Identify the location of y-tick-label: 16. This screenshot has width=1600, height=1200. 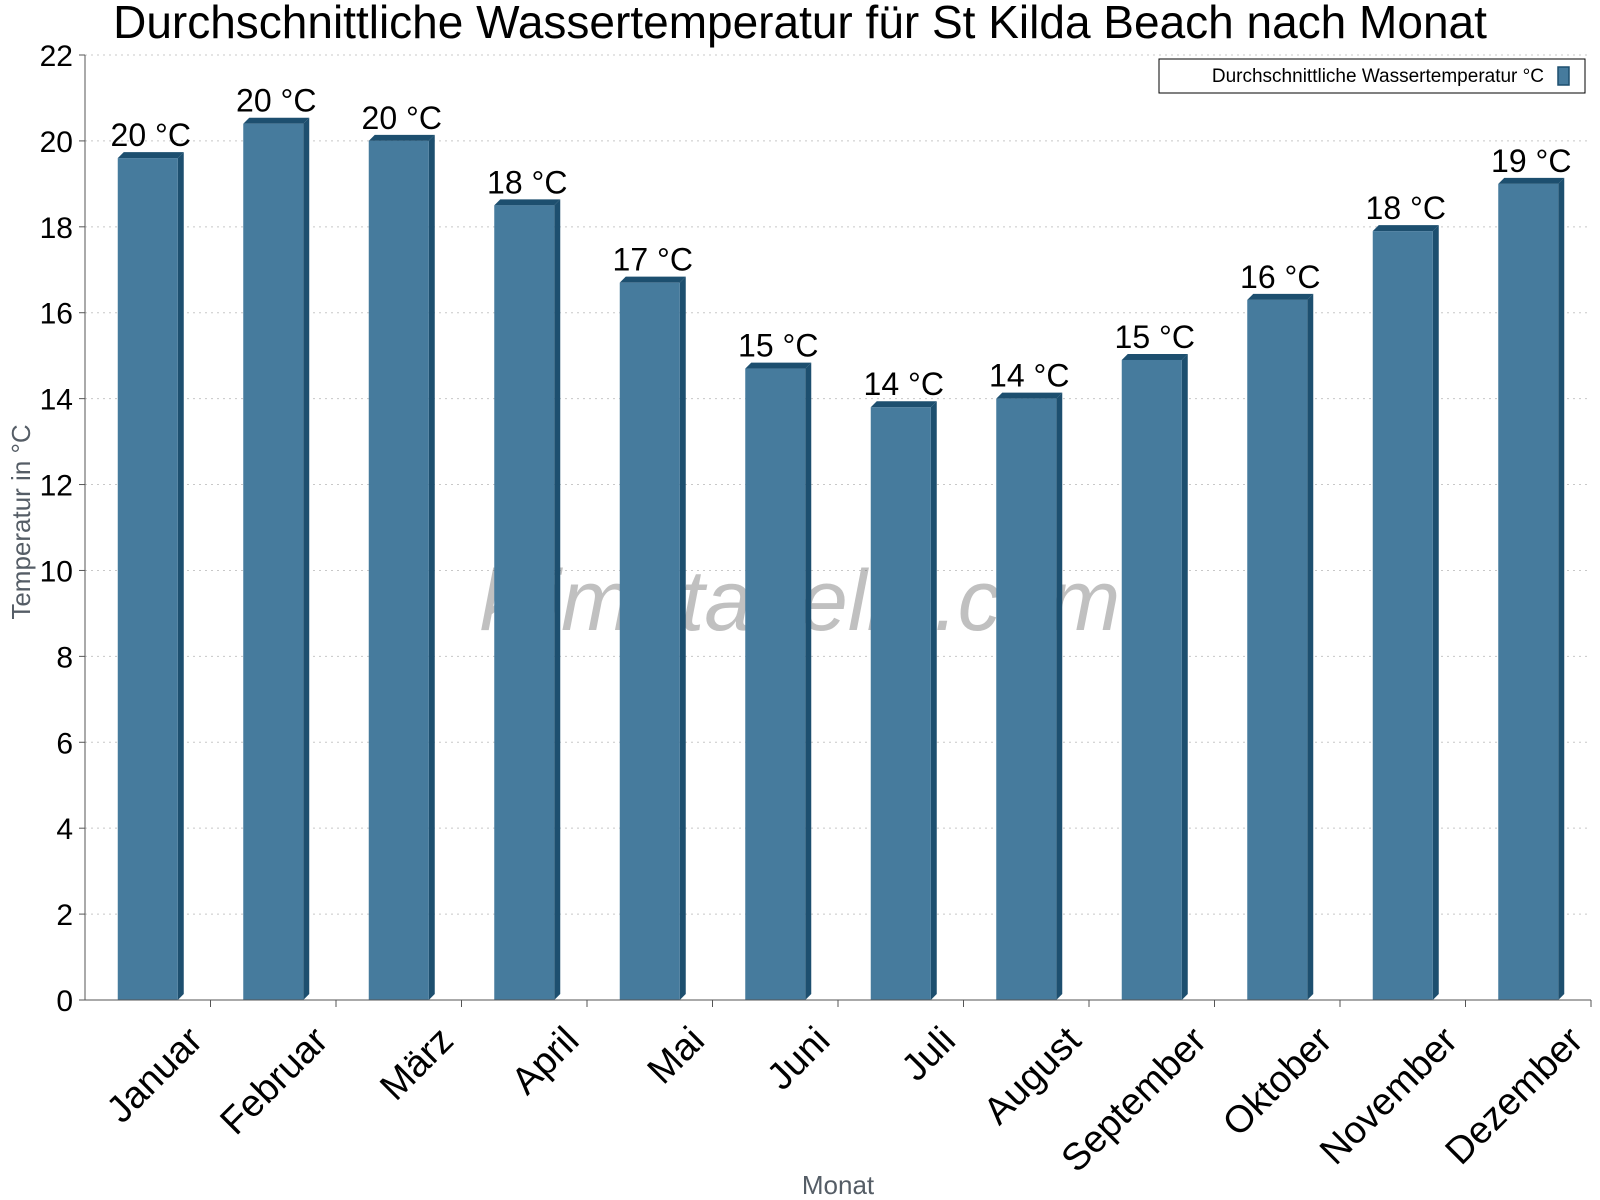
(56, 314).